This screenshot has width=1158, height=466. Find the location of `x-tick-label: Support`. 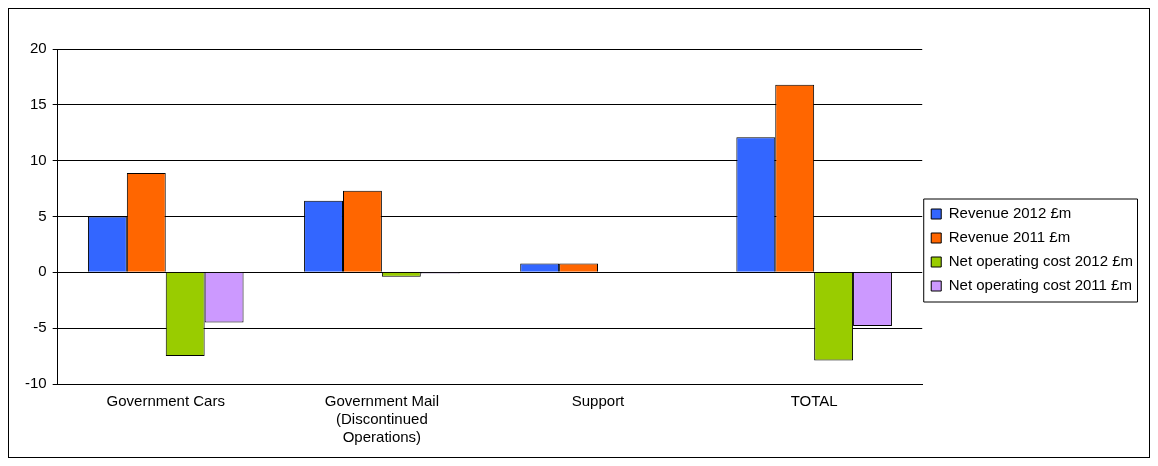

x-tick-label: Support is located at coordinates (598, 401).